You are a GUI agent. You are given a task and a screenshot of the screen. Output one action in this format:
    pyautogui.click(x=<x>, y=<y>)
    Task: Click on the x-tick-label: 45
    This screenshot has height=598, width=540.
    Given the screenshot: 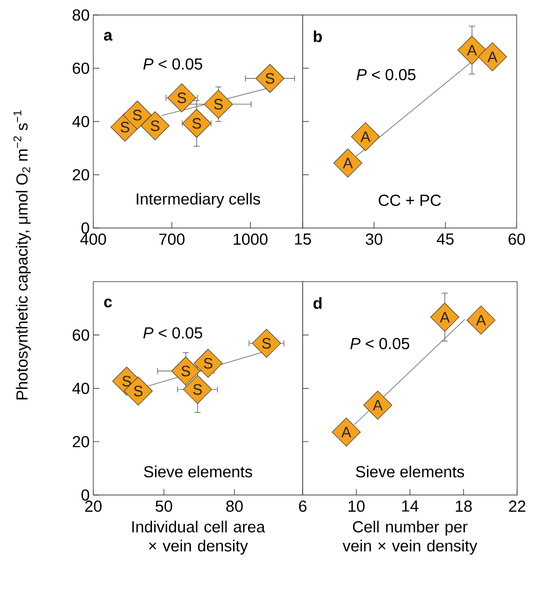 What is the action you would take?
    pyautogui.click(x=445, y=239)
    